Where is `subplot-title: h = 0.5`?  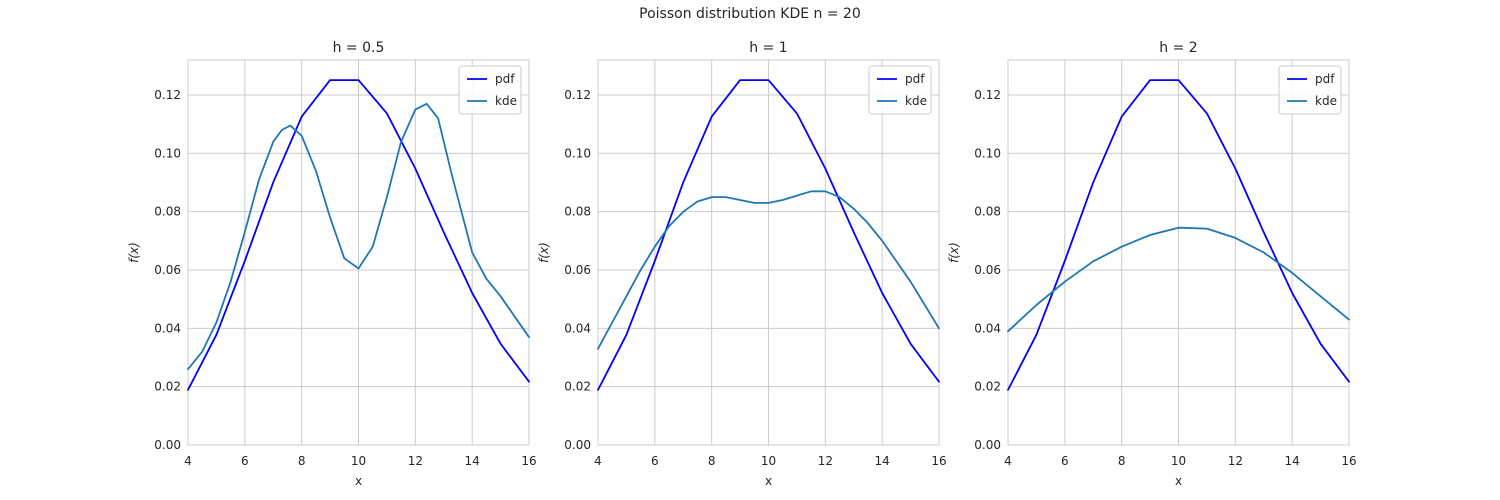 subplot-title: h = 0.5 is located at coordinates (359, 48).